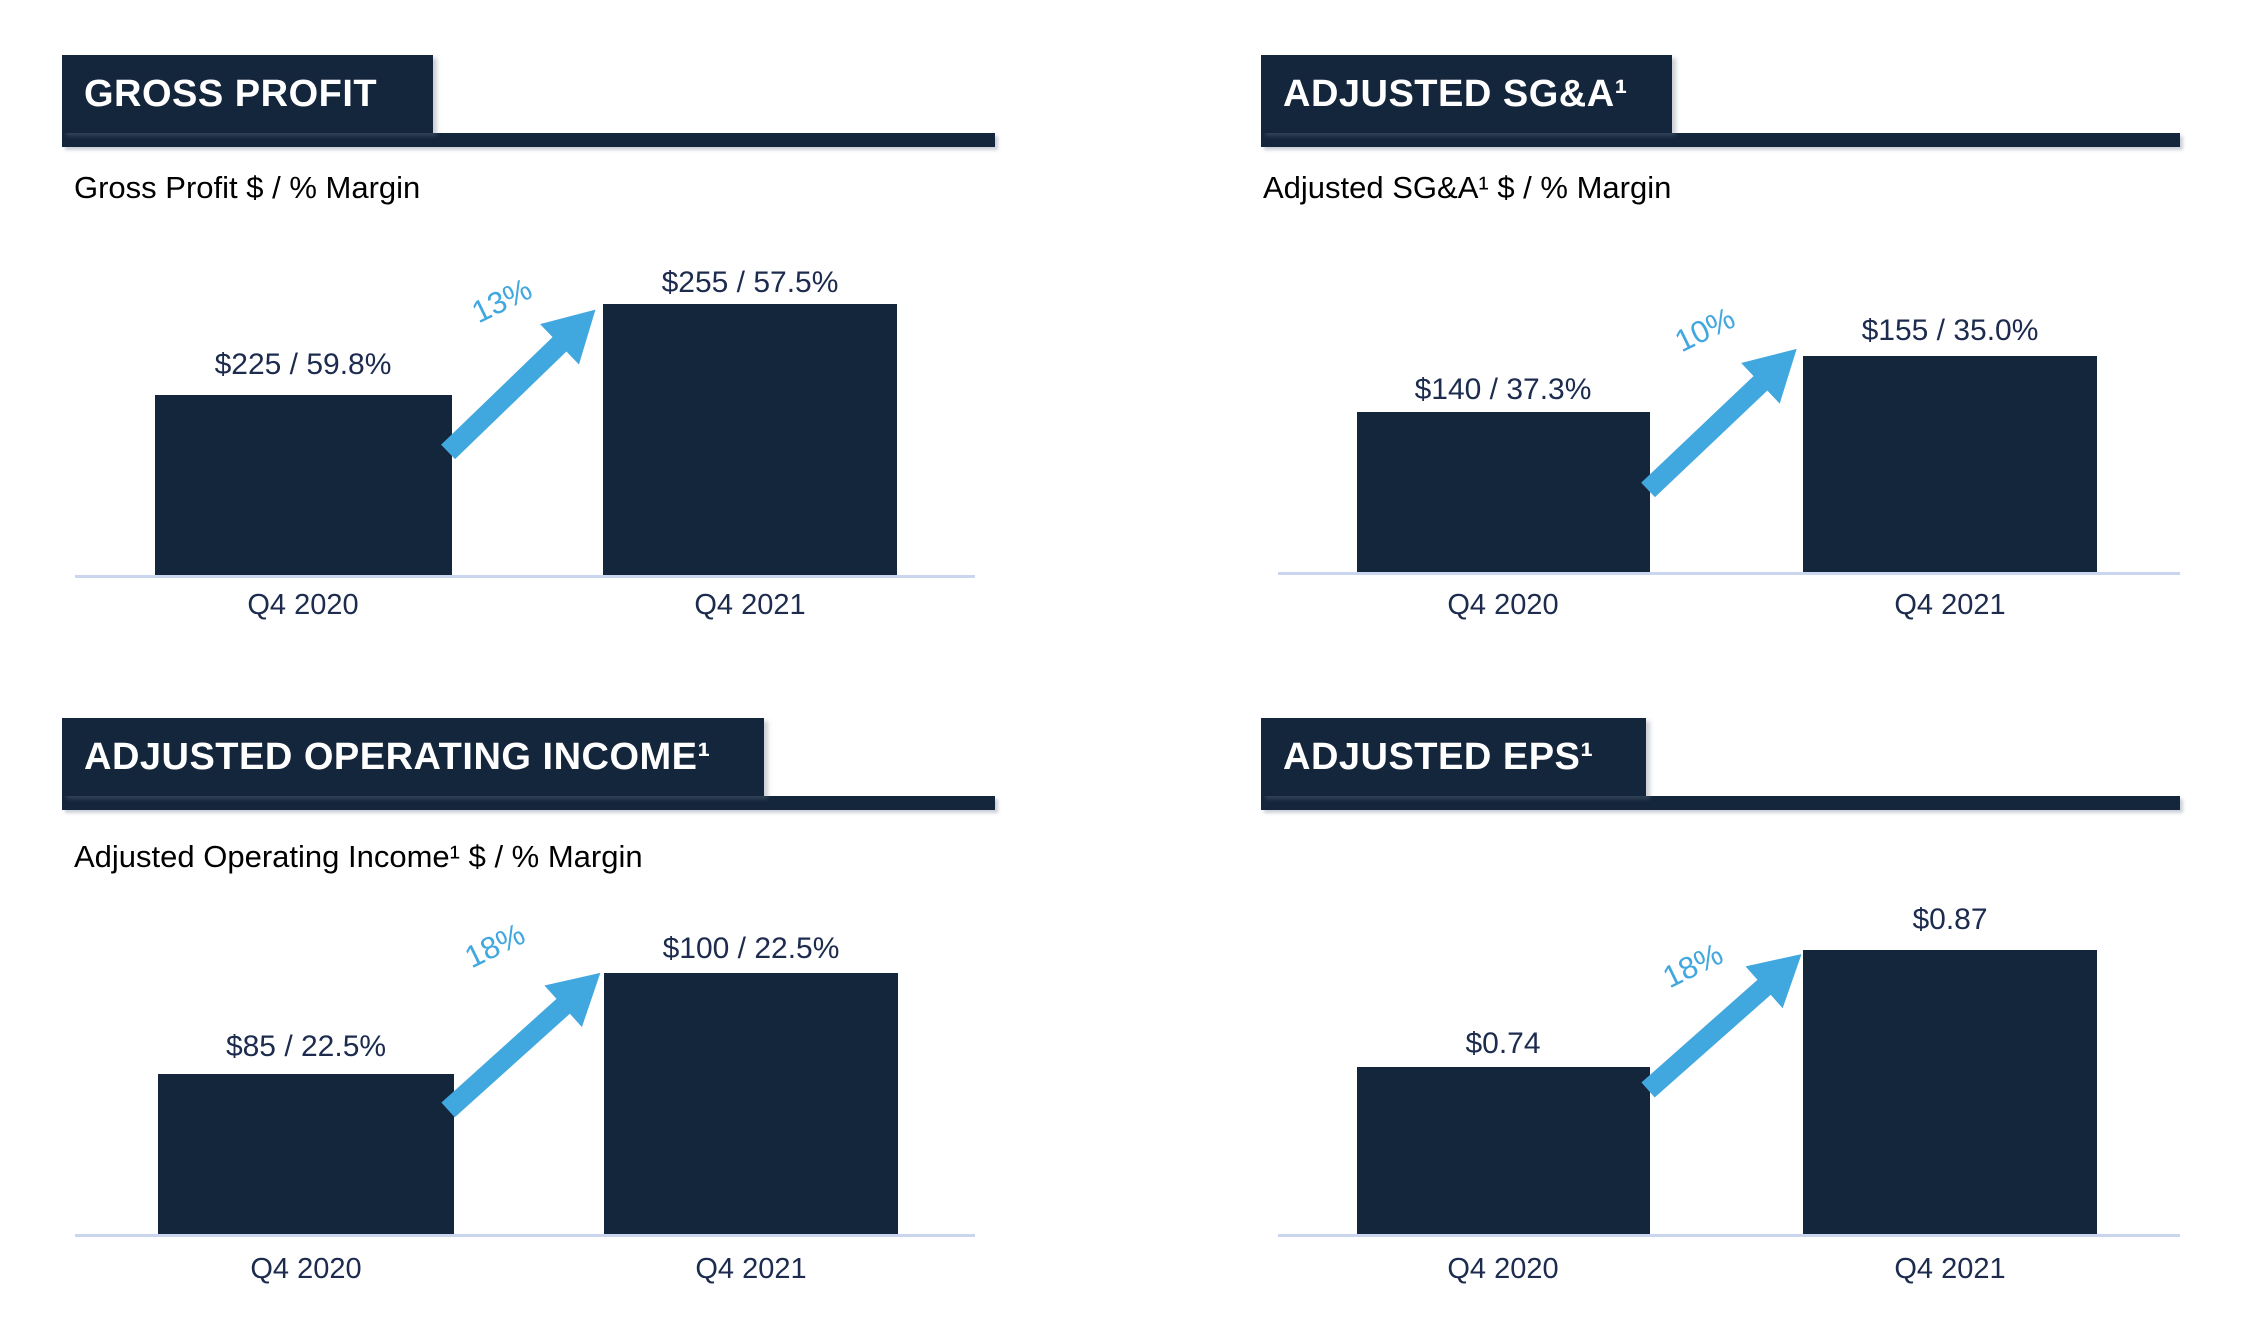  What do you see at coordinates (358, 856) in the screenshot?
I see `chart-subtitle: Adjusted Operating Income¹ $ / % Margin` at bounding box center [358, 856].